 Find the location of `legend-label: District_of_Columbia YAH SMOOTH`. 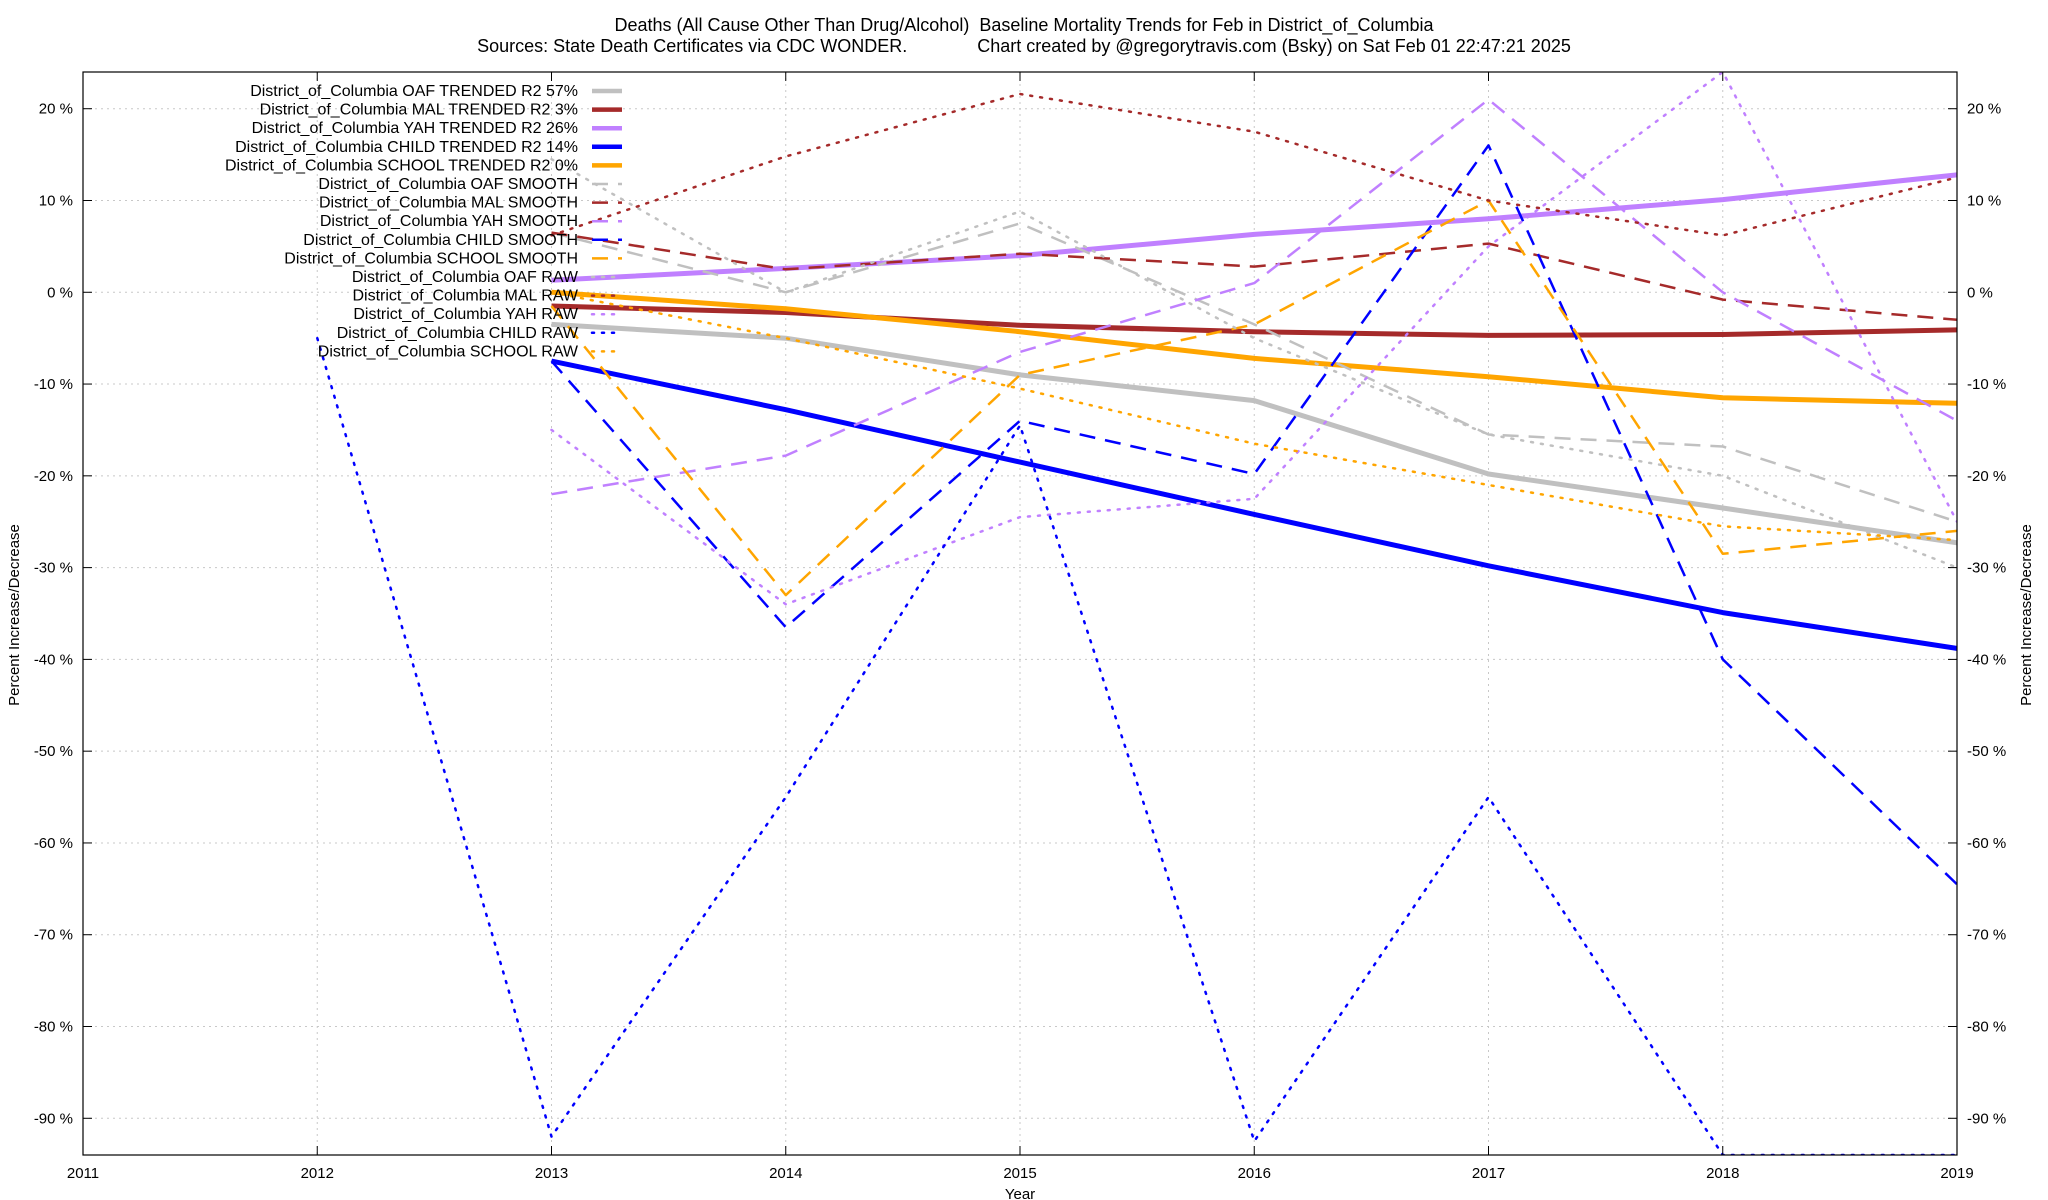

legend-label: District_of_Columbia YAH SMOOTH is located at coordinates (449, 221).